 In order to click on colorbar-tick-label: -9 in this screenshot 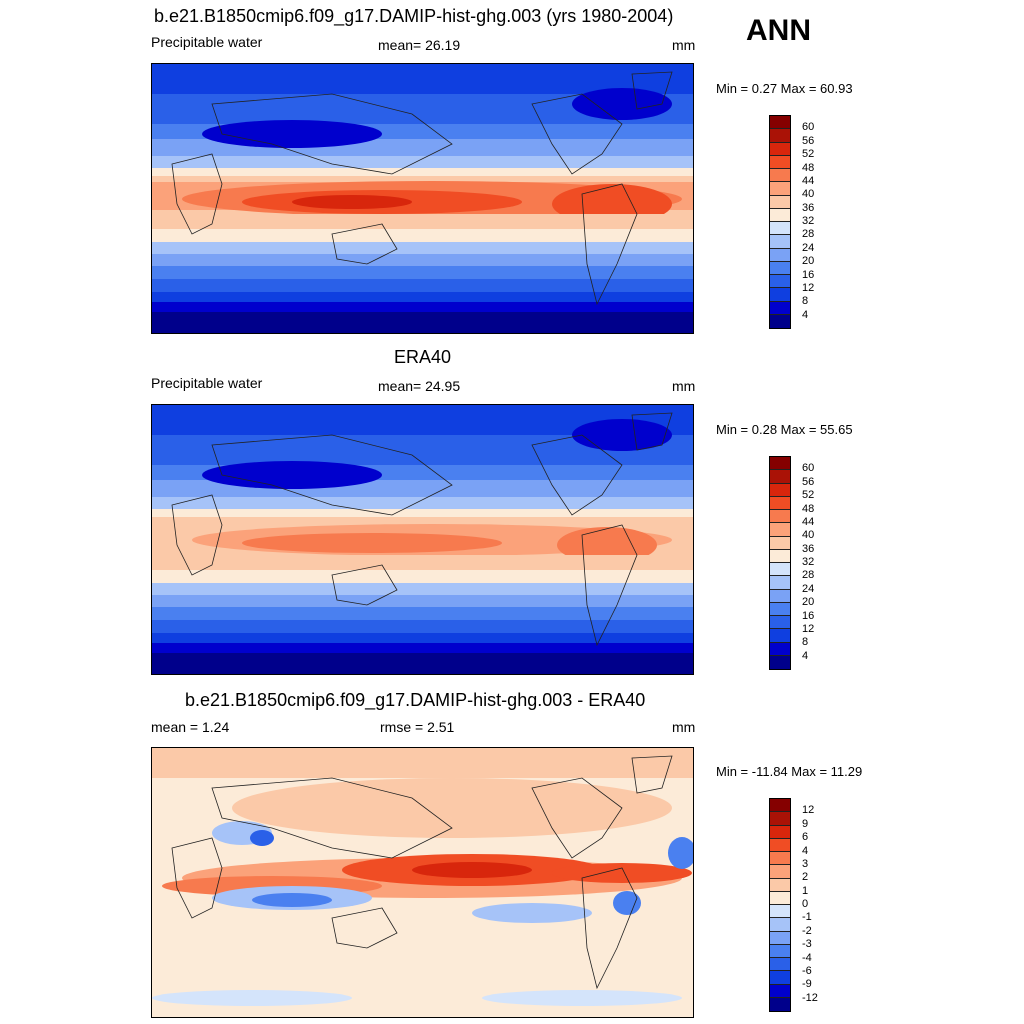, I will do `click(807, 984)`.